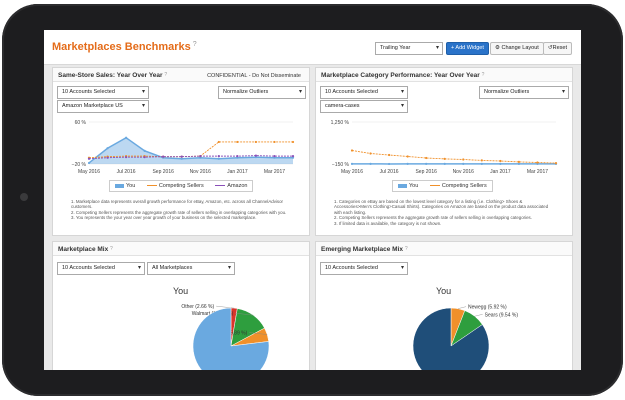 This screenshot has height=400, width=625. What do you see at coordinates (409, 48) in the screenshot?
I see `period-select: Trailing Year ▾` at bounding box center [409, 48].